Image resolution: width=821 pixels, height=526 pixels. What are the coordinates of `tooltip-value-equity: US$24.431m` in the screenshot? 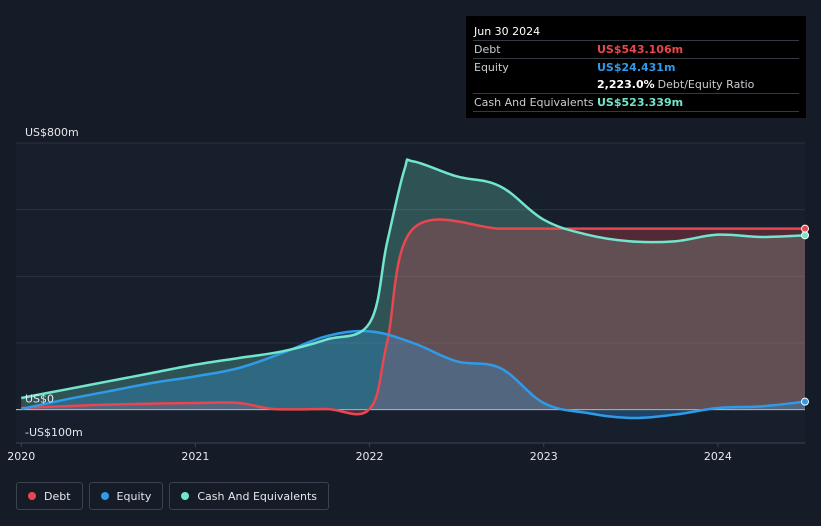 It's located at (636, 67).